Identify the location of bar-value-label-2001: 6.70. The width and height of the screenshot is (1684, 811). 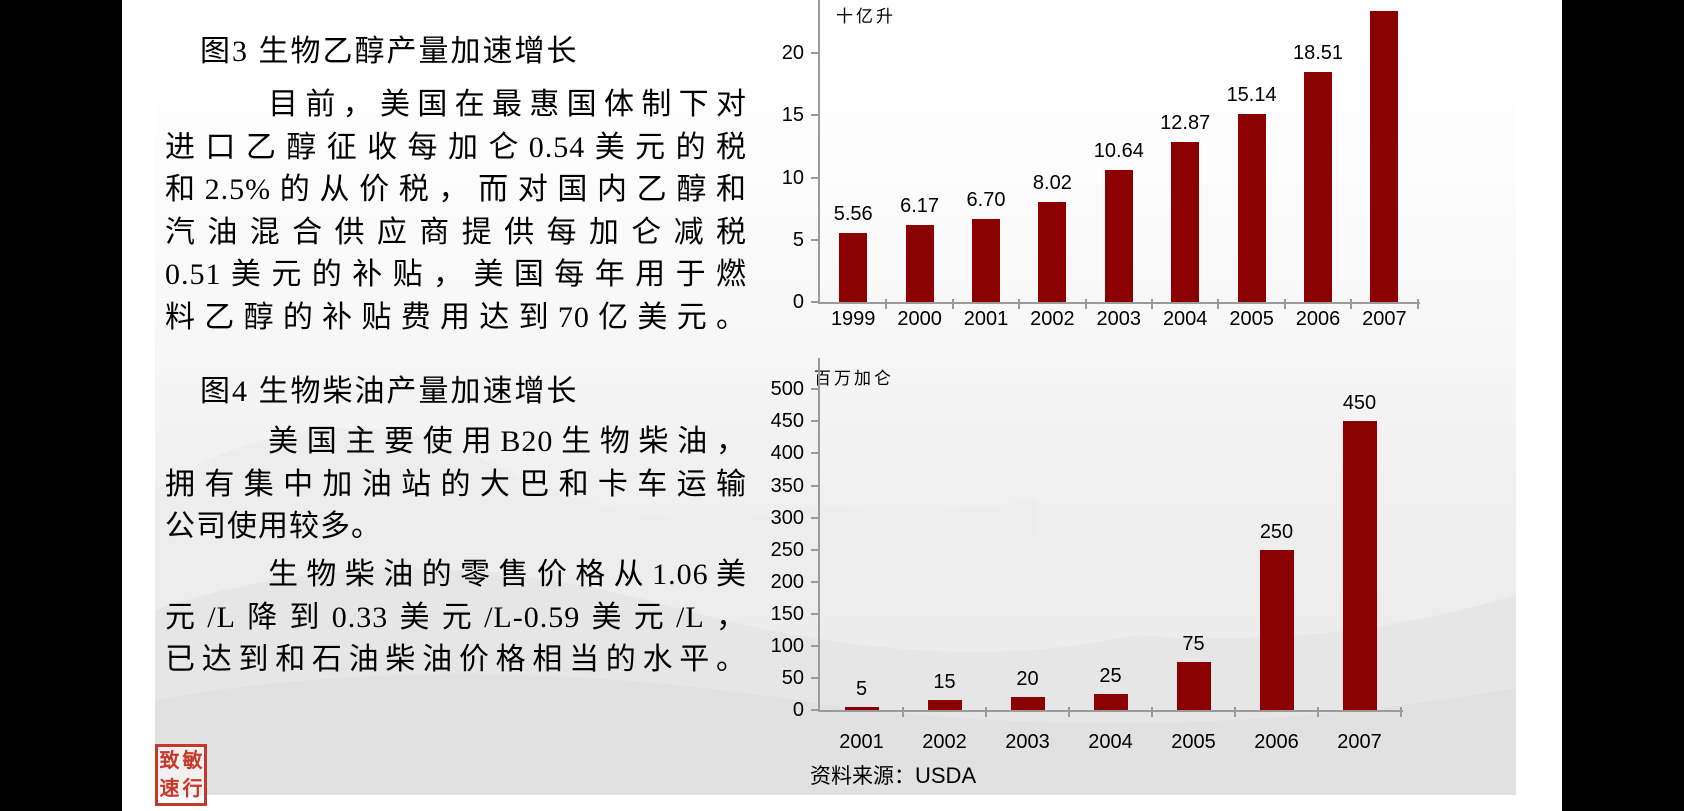
(986, 199).